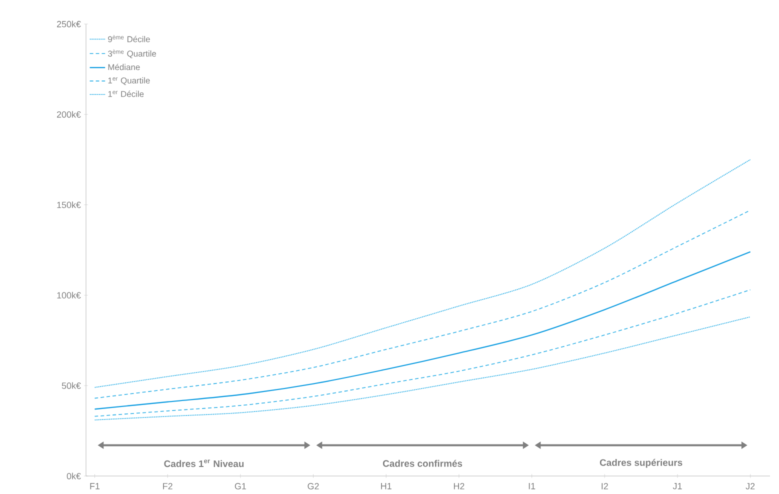 The image size is (779, 494). Describe the element at coordinates (124, 67) in the screenshot. I see `legend-label: Médiane` at that location.